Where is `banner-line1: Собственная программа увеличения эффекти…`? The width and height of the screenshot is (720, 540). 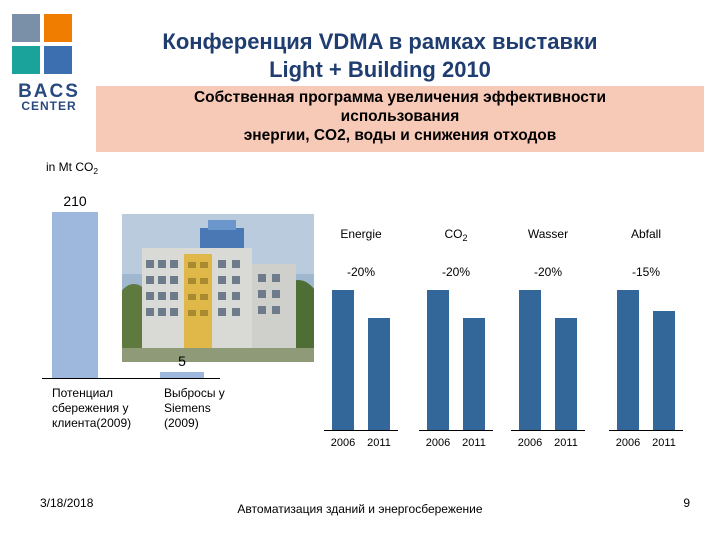 banner-line1: Собственная программа увеличения эффекти… is located at coordinates (400, 97).